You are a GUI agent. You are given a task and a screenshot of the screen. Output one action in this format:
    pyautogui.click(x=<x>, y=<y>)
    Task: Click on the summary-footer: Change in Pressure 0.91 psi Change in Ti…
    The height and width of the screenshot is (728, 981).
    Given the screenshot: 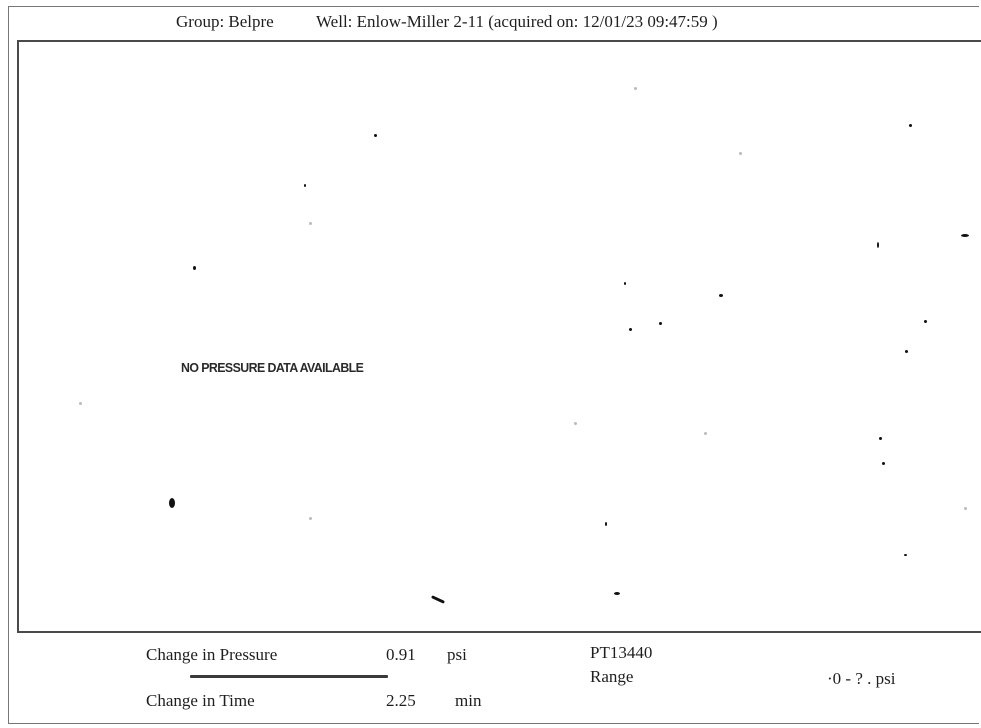 What is the action you would take?
    pyautogui.click(x=490, y=681)
    